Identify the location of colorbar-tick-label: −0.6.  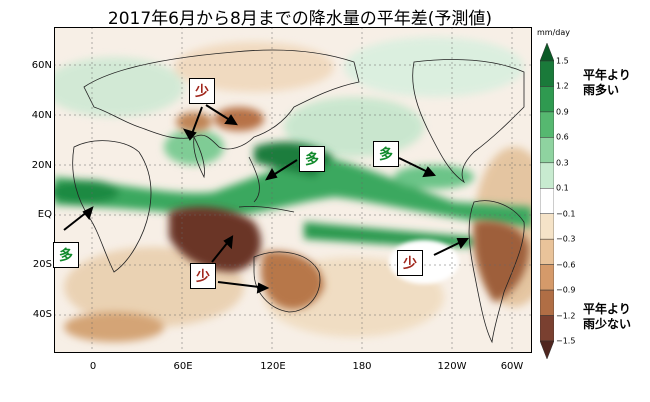
(566, 265).